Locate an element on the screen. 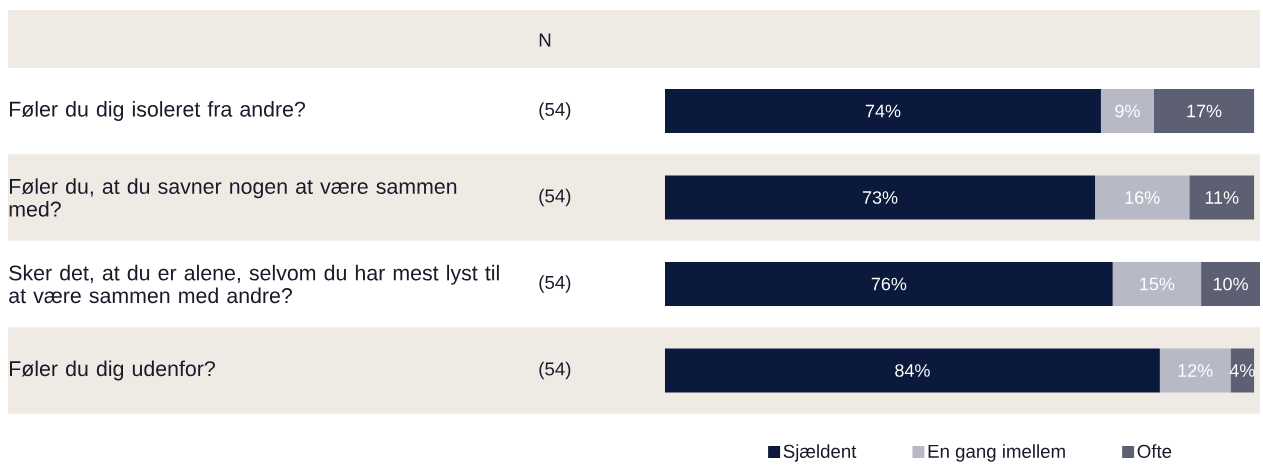  text: N is located at coordinates (545, 40).